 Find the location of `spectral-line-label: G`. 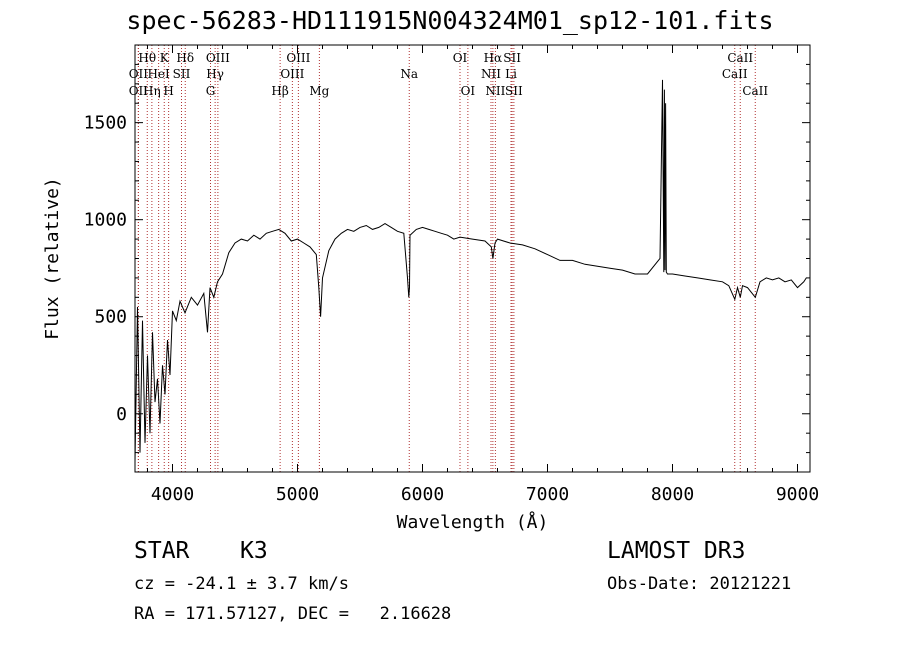

spectral-line-label: G is located at coordinates (211, 91).